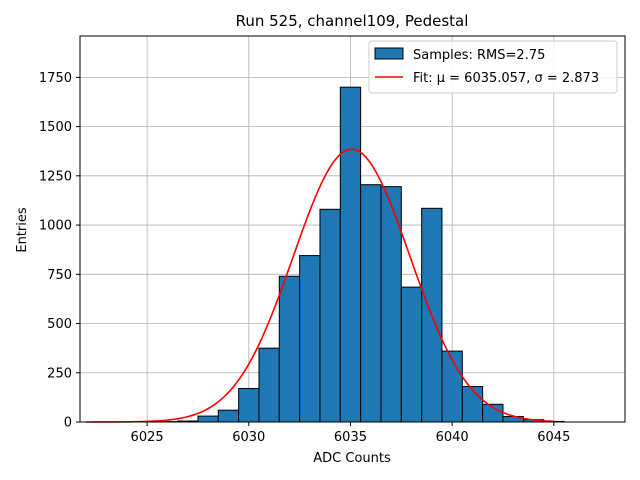 This screenshot has height=480, width=640. What do you see at coordinates (506, 78) in the screenshot?
I see `legend-label-fit: Fit: μ = 6035.057, σ = 2.873` at bounding box center [506, 78].